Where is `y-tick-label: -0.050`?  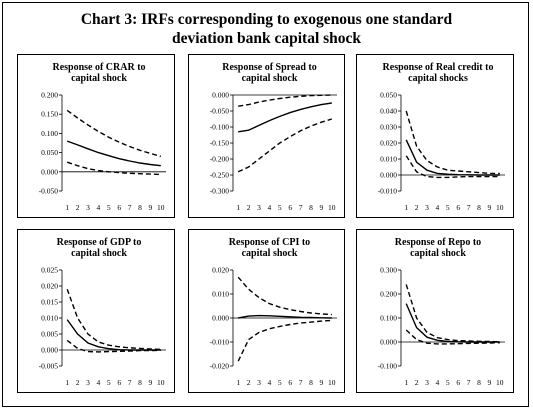
y-tick-label: -0.050 is located at coordinates (49, 191).